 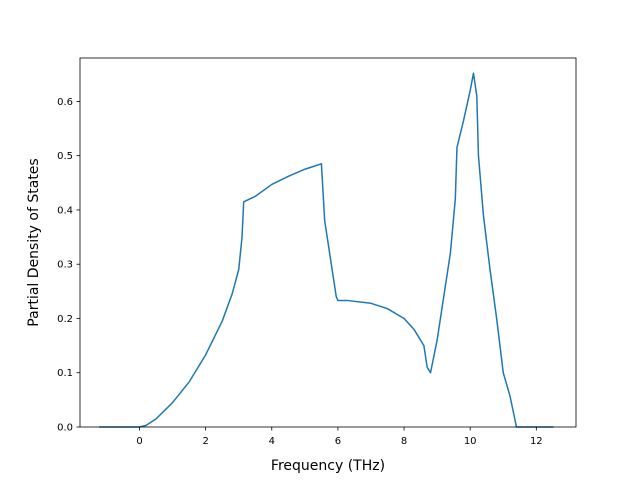 I want to click on y-tick-label: 0.2, so click(x=65, y=319).